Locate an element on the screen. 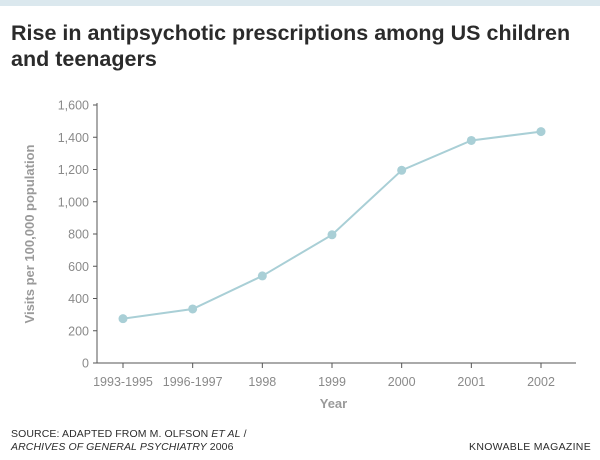 The image size is (600, 460). x-tick-label: 2002 is located at coordinates (541, 382).